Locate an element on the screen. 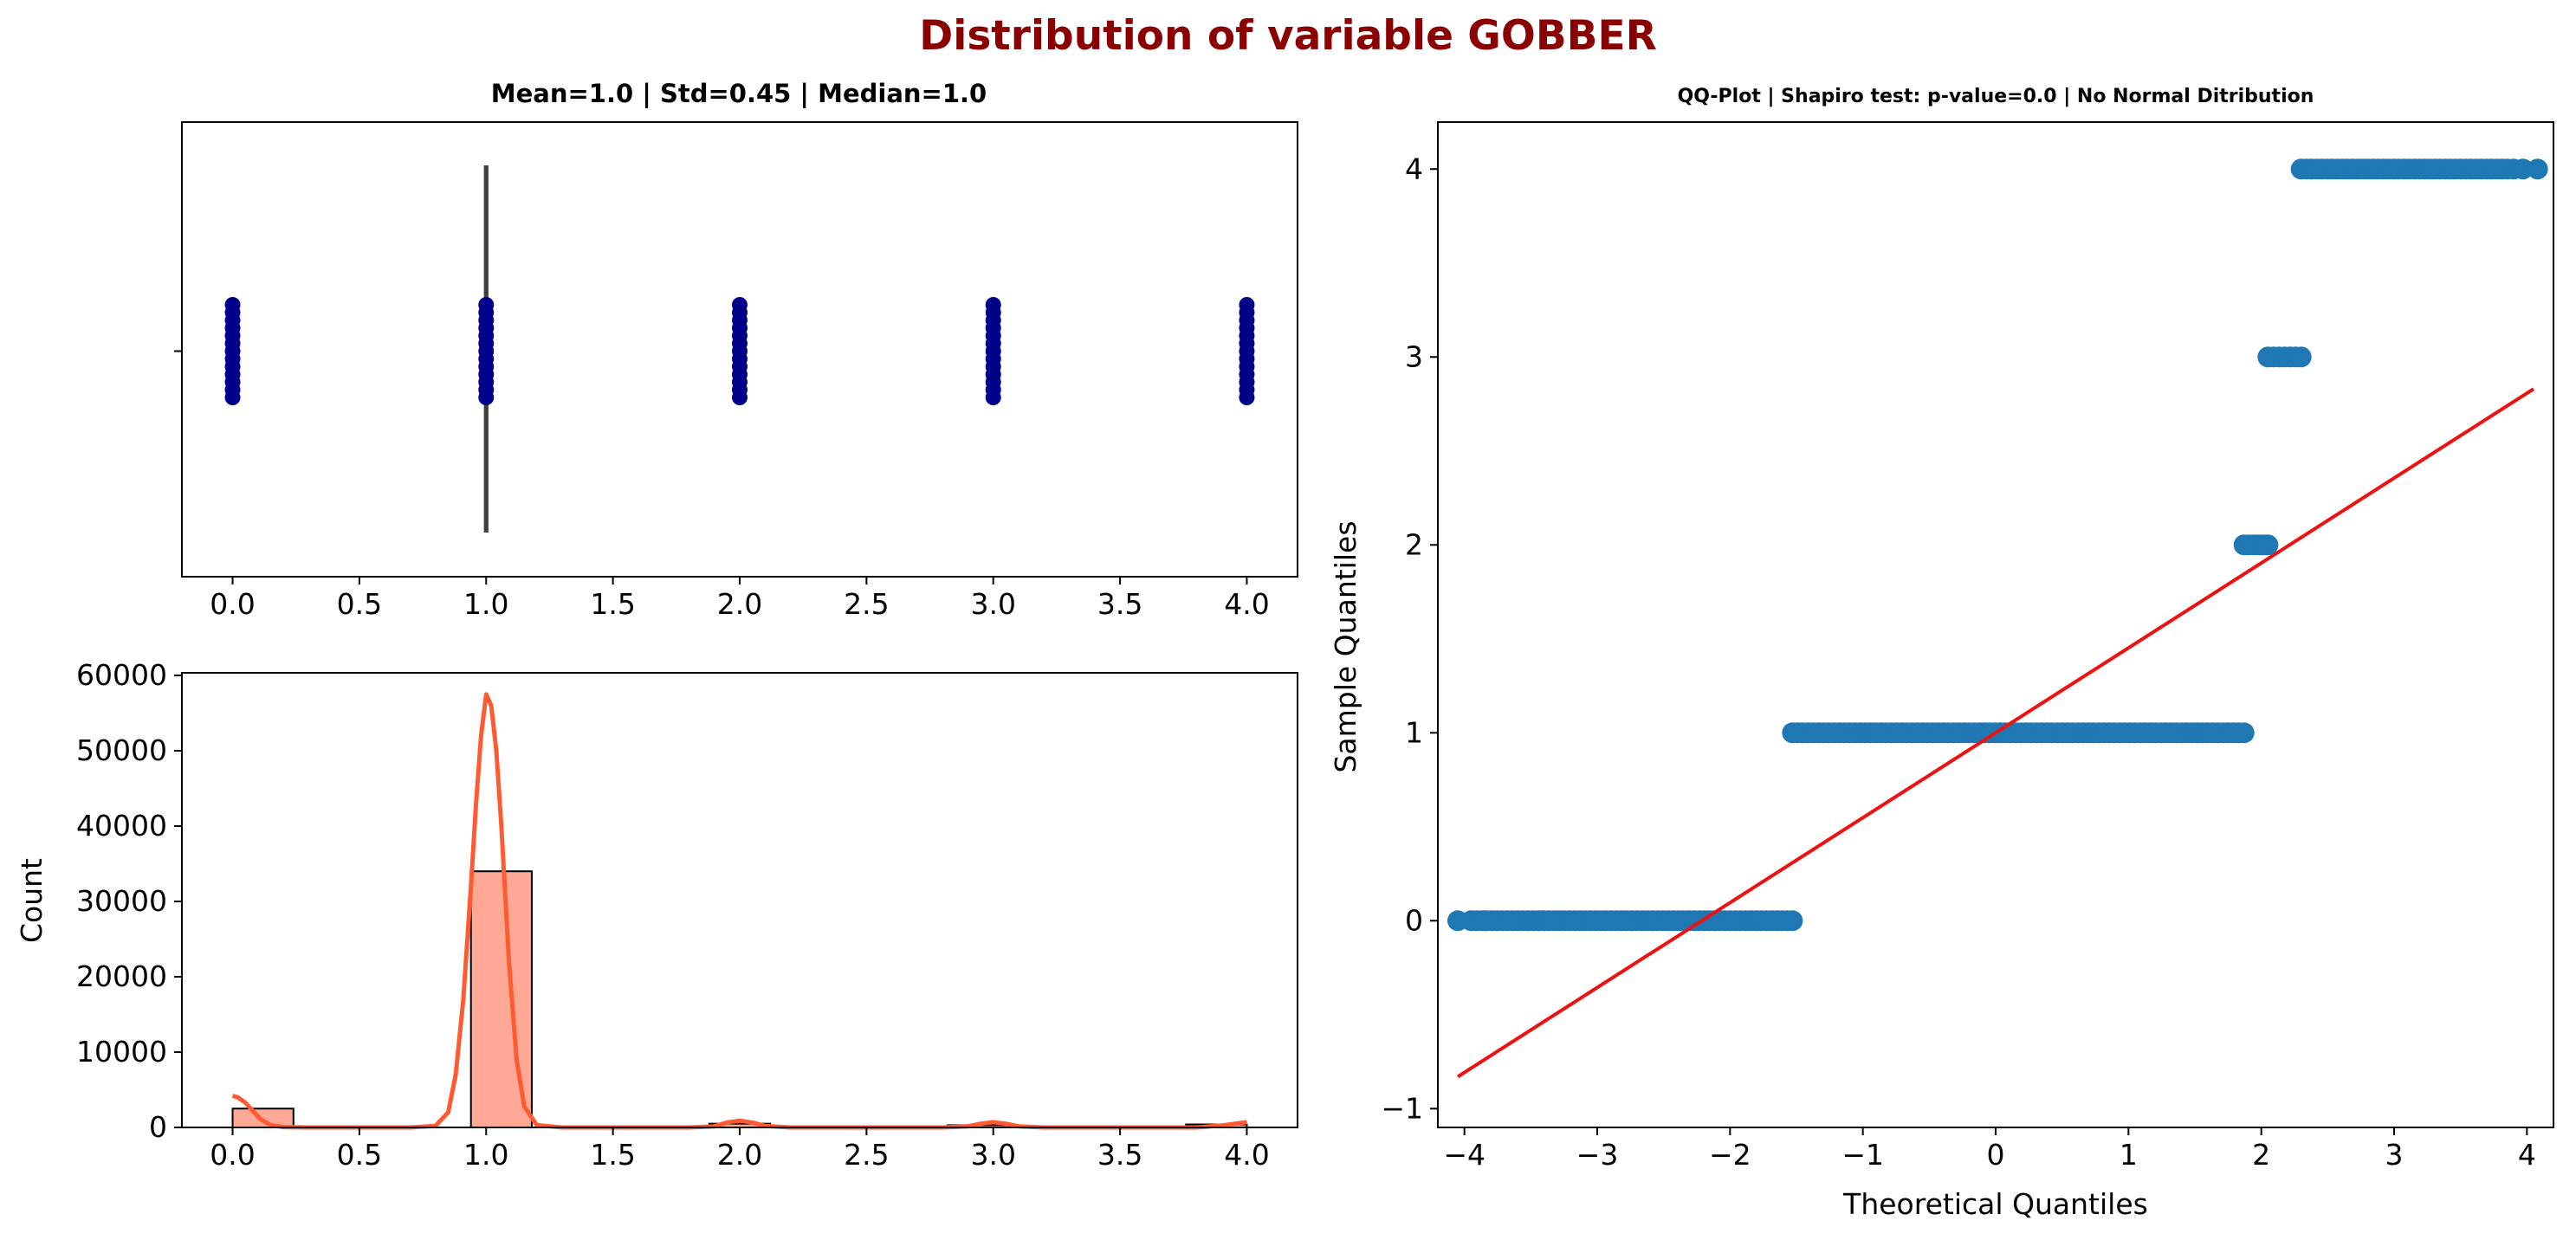 The image size is (2576, 1240). qq-plot-y-tick-label: −1 is located at coordinates (1402, 1108).